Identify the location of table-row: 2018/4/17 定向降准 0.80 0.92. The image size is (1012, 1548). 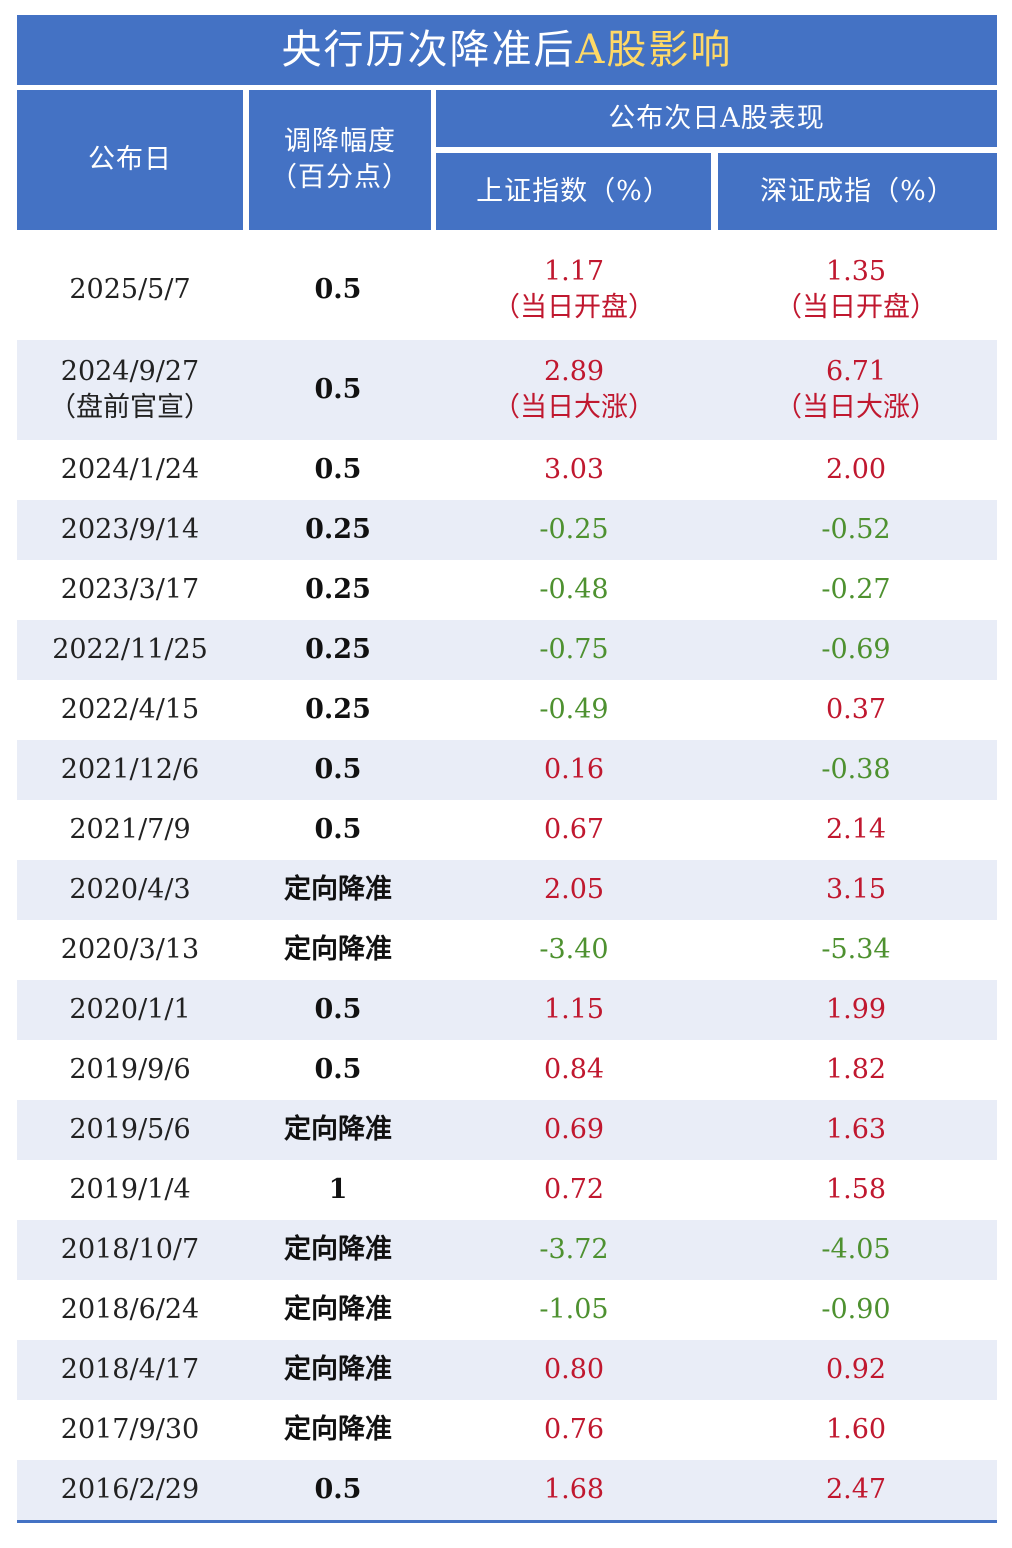
(507, 1370).